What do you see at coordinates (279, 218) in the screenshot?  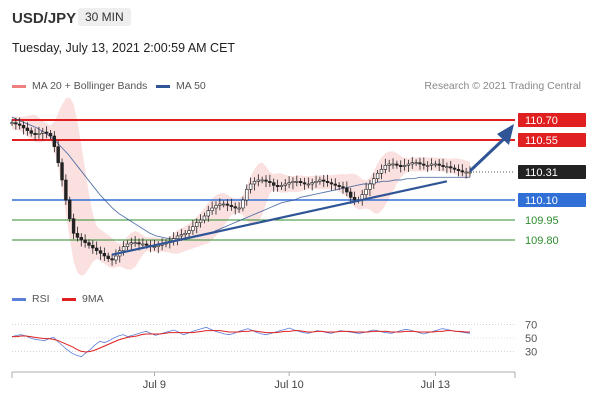 I see `support-trendline` at bounding box center [279, 218].